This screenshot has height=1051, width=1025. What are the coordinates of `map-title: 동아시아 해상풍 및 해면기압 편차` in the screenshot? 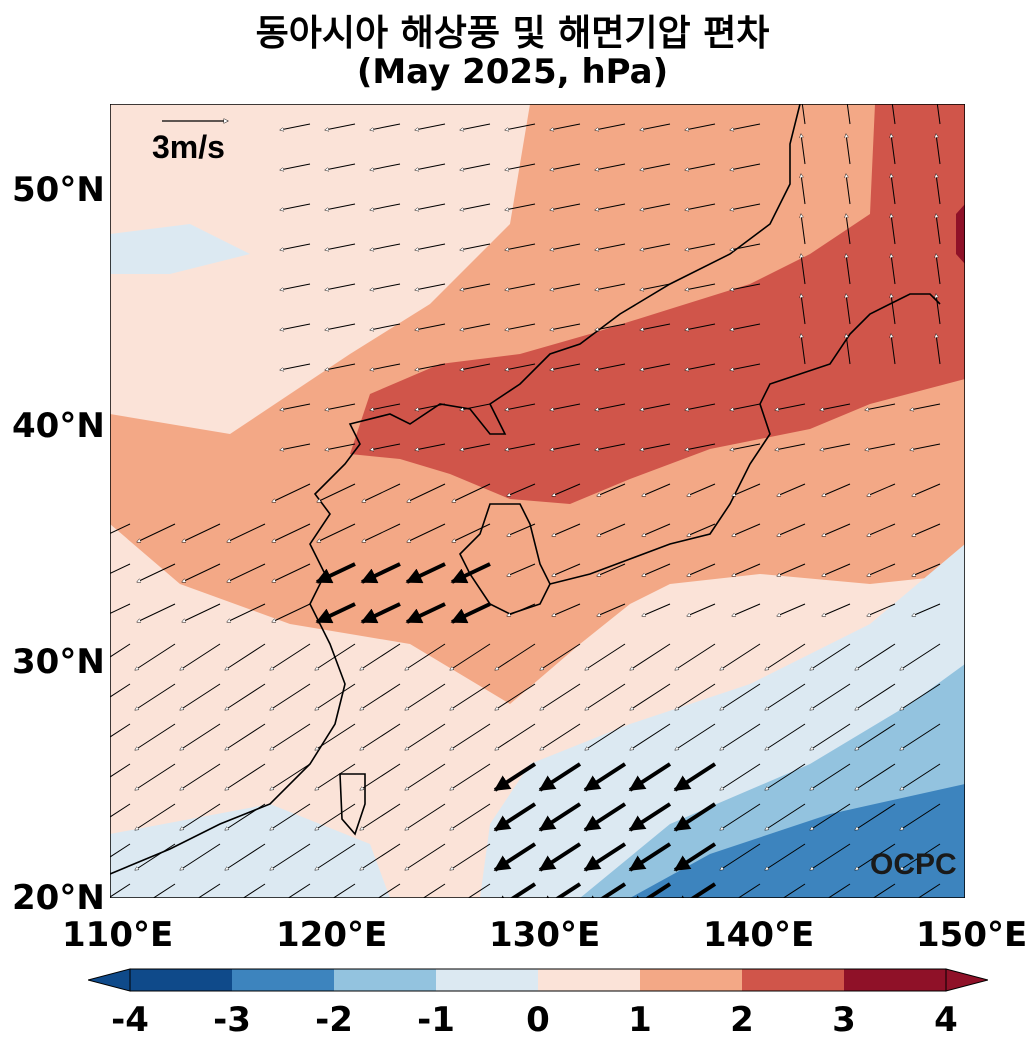 It's located at (512, 33).